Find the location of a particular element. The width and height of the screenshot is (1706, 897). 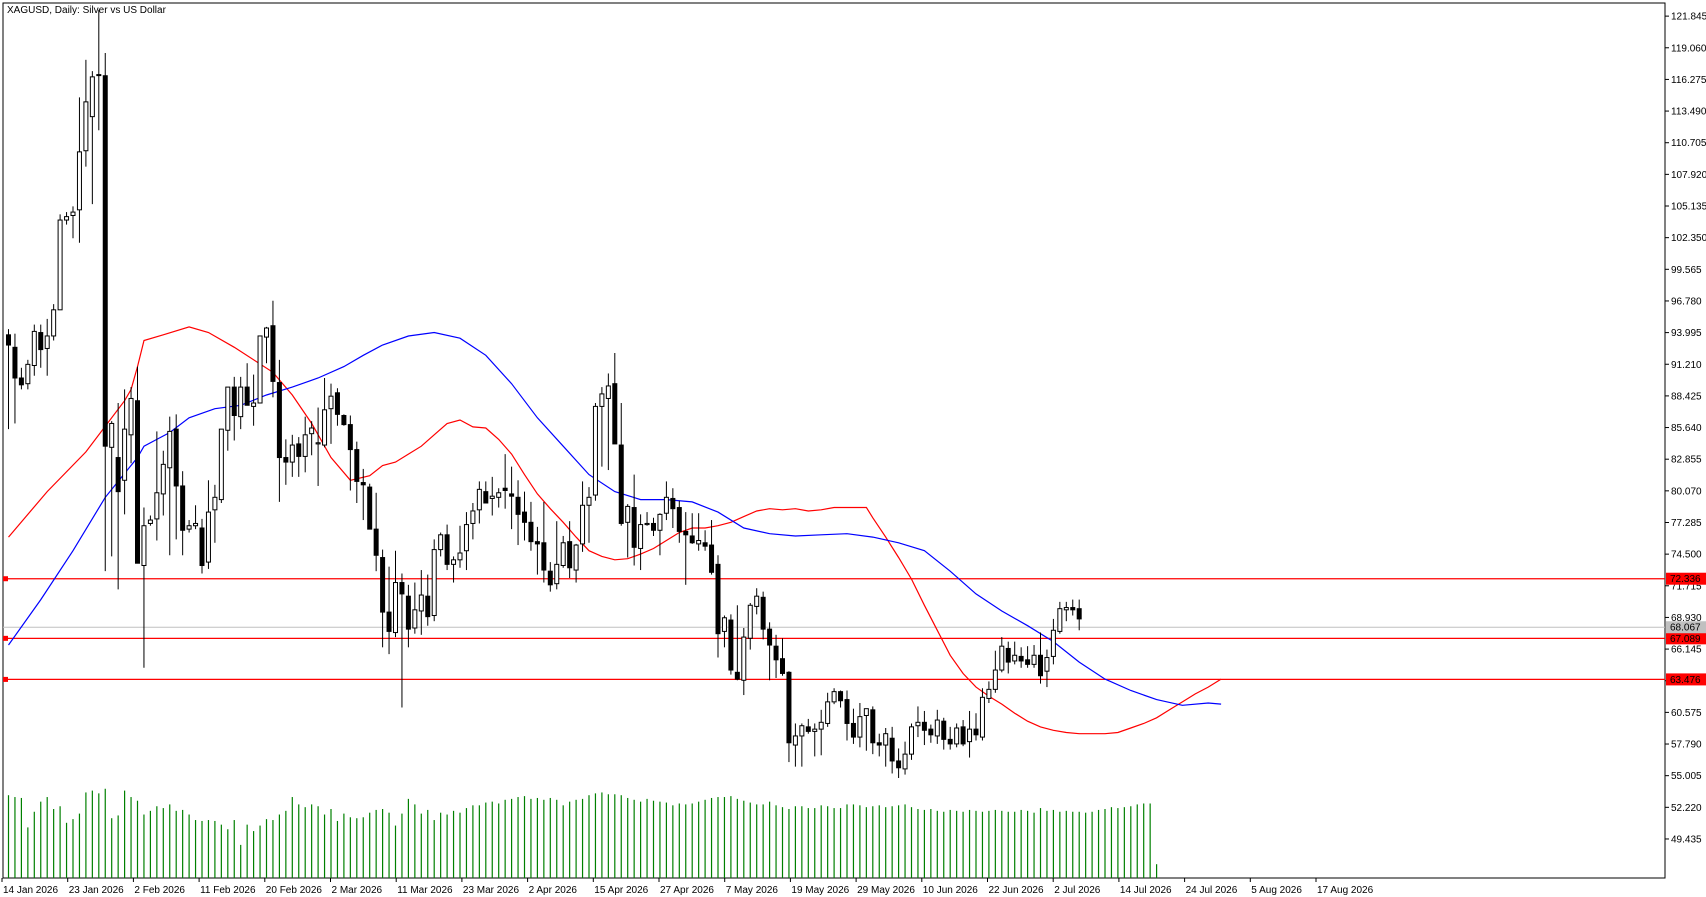

y-tick-label: 74.500 is located at coordinates (1686, 555).